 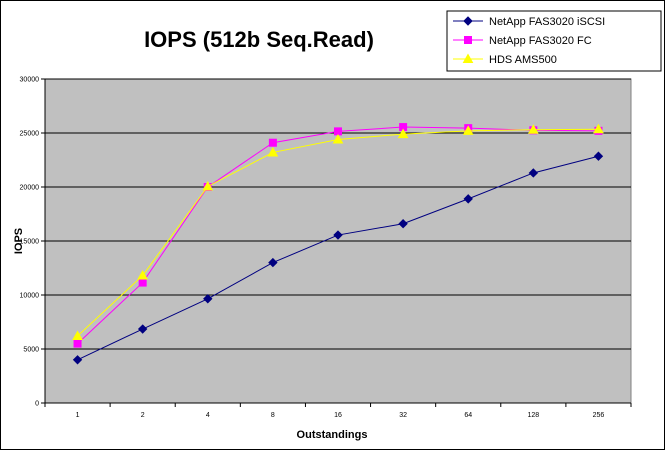 I want to click on y-tick-label: 25000, so click(x=30, y=134).